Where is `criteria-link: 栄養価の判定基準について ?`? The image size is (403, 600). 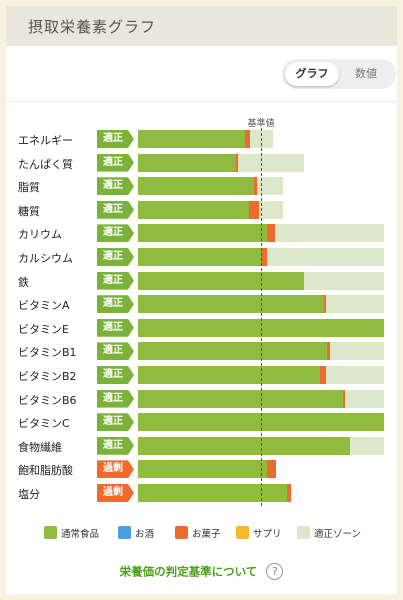 criteria-link: 栄養価の判定基準について ? is located at coordinates (201, 571).